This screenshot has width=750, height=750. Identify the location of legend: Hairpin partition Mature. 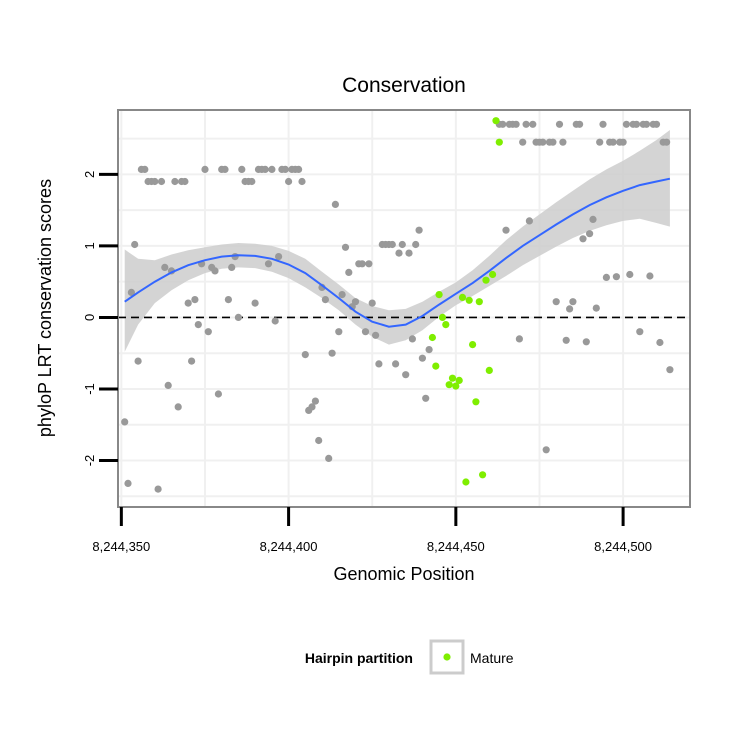
(409, 657).